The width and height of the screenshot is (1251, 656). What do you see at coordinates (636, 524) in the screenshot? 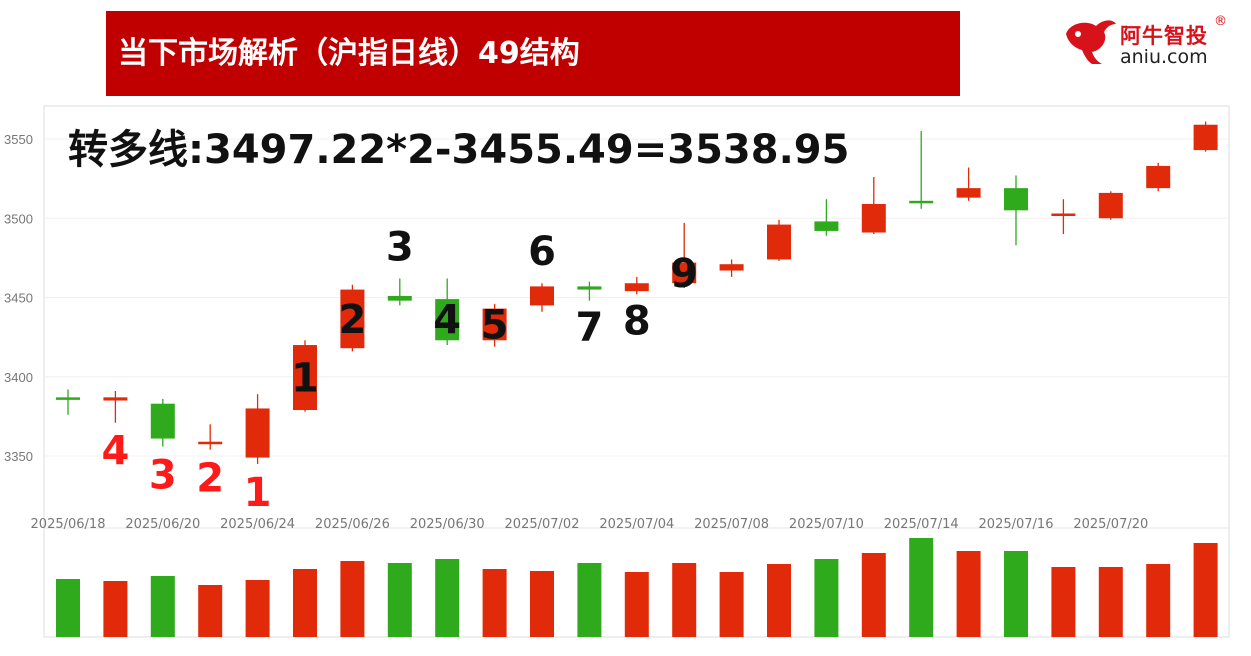
I see `x-tick-label: 2025/07/04` at bounding box center [636, 524].